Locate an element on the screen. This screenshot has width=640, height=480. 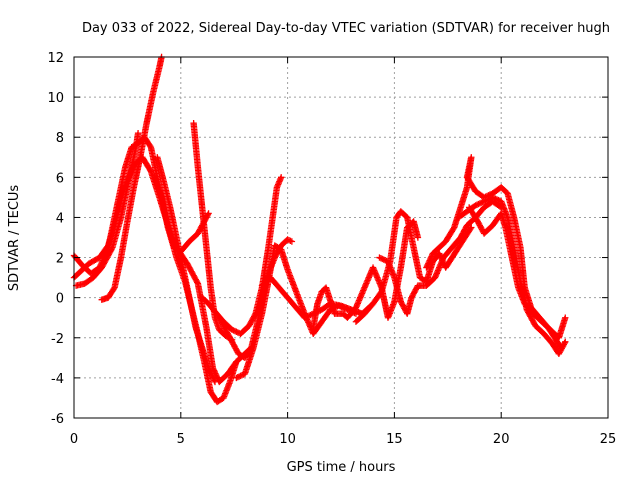
x-tick-label: 0 is located at coordinates (74, 439).